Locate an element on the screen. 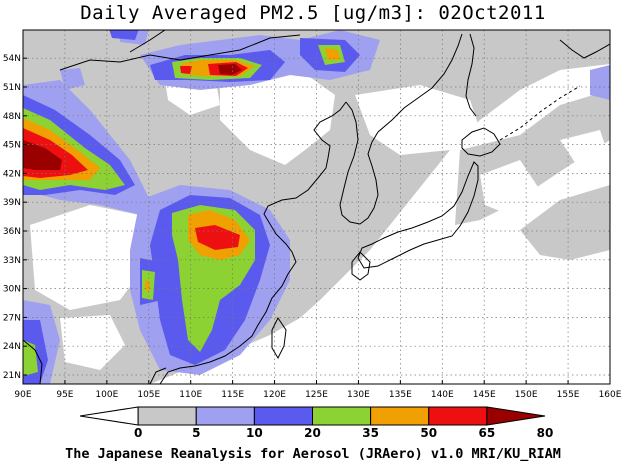 The image size is (626, 466). lat-label: 54N is located at coordinates (12, 59).